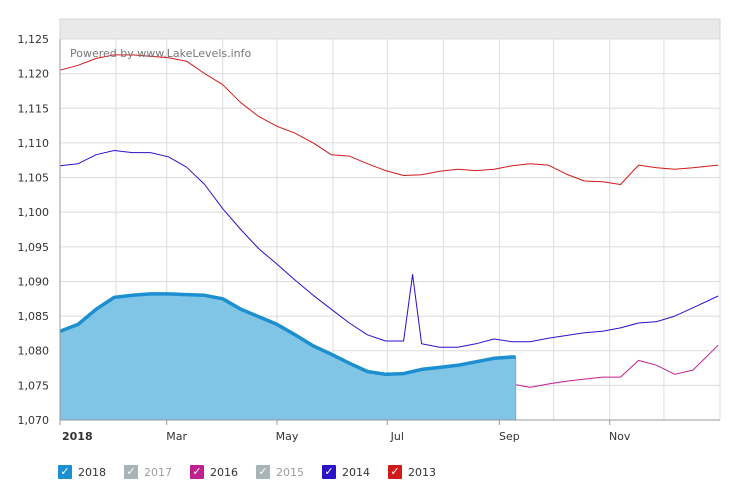 The width and height of the screenshot is (740, 504). What do you see at coordinates (397, 436) in the screenshot?
I see `x-tick-label: Jul` at bounding box center [397, 436].